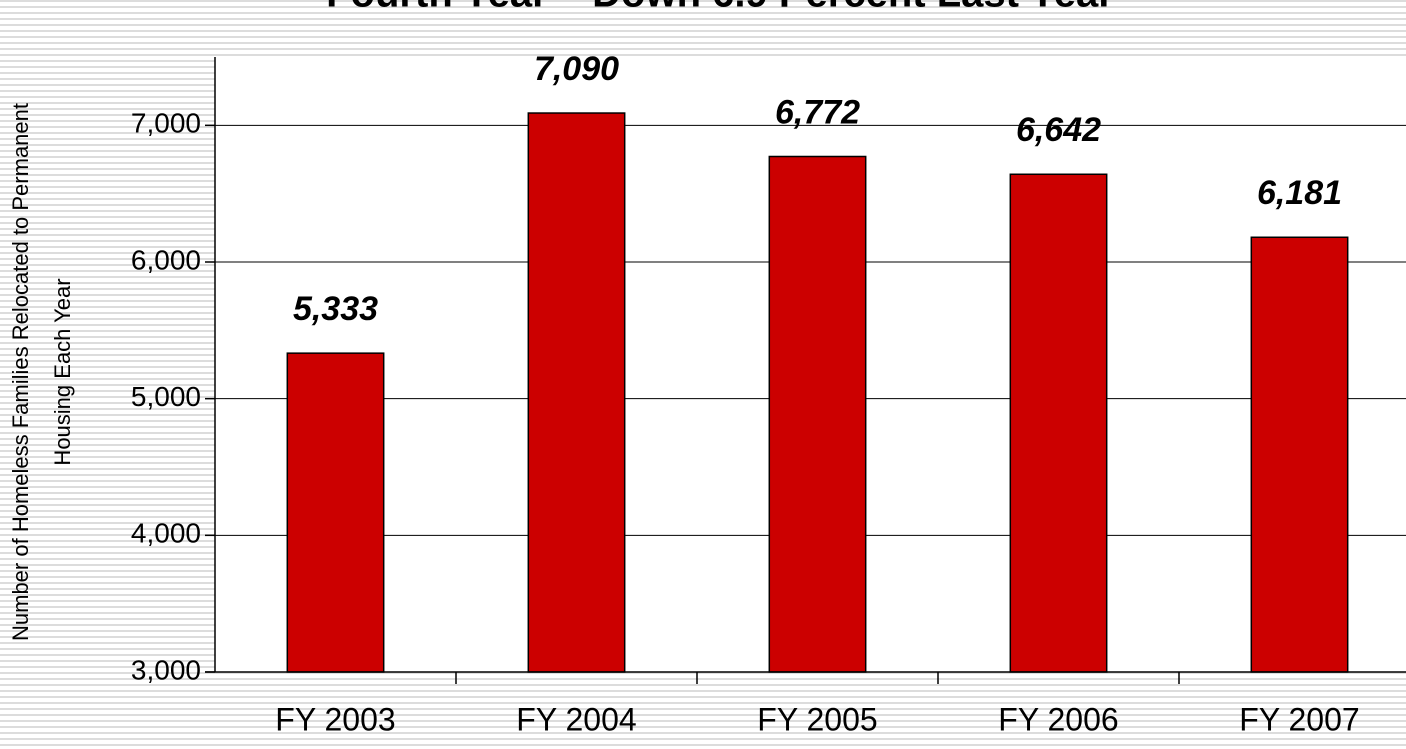 This screenshot has width=1406, height=749. I want to click on x-tick-label: FY 2004, so click(576, 719).